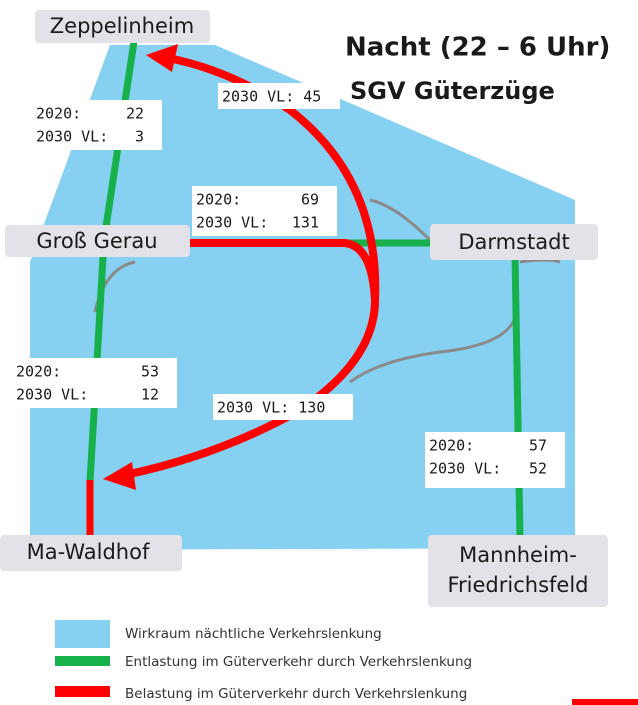 Image resolution: width=638 pixels, height=705 pixels. I want to click on value-number: 57, so click(538, 446).